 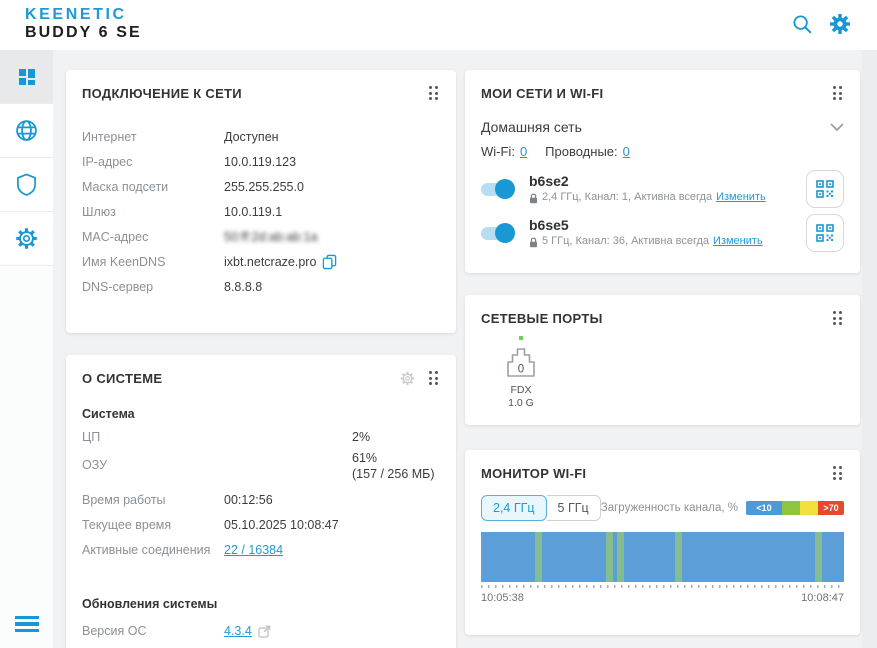 I want to click on external-link-icon, so click(x=264, y=631).